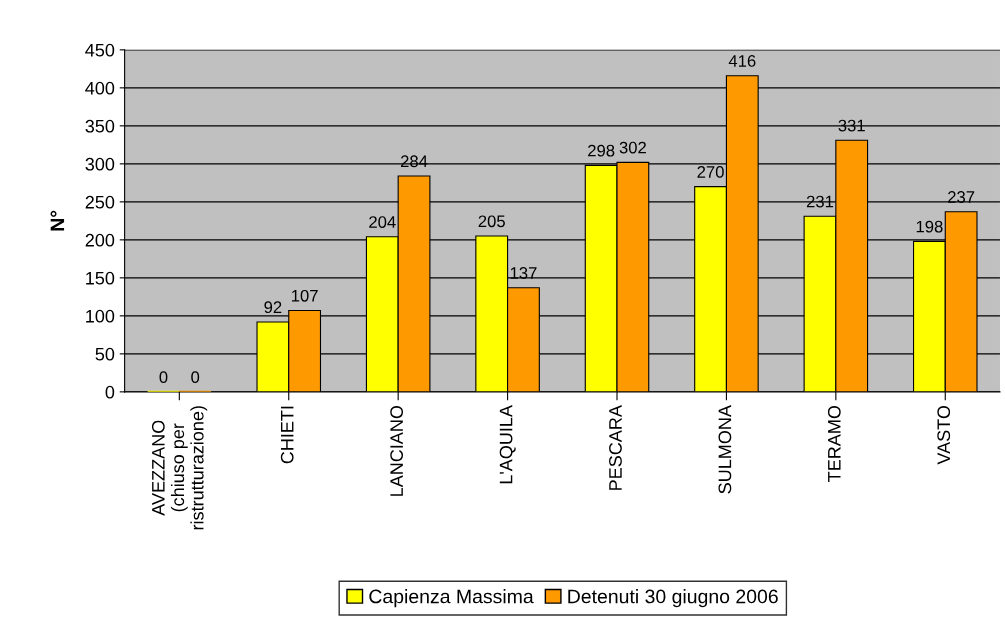 The height and width of the screenshot is (631, 1005). I want to click on y-tick-label: 100, so click(100, 316).